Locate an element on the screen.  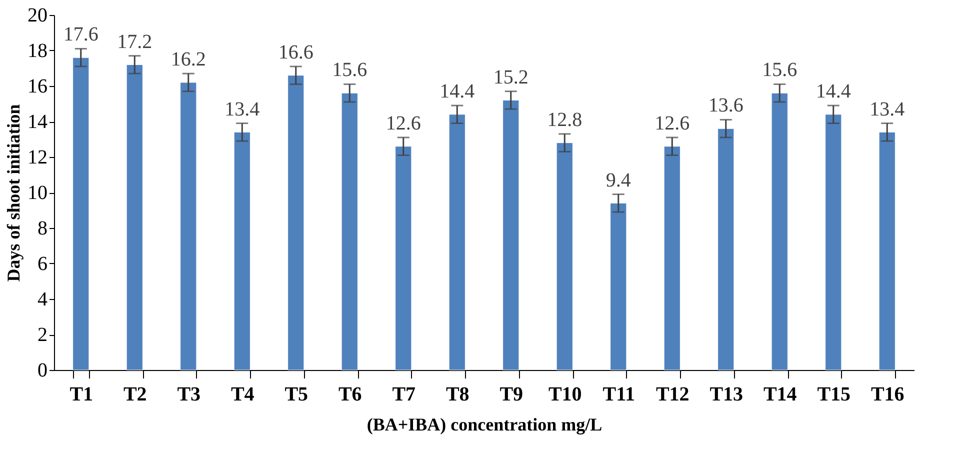
y-tick-label: 8 is located at coordinates (43, 229).